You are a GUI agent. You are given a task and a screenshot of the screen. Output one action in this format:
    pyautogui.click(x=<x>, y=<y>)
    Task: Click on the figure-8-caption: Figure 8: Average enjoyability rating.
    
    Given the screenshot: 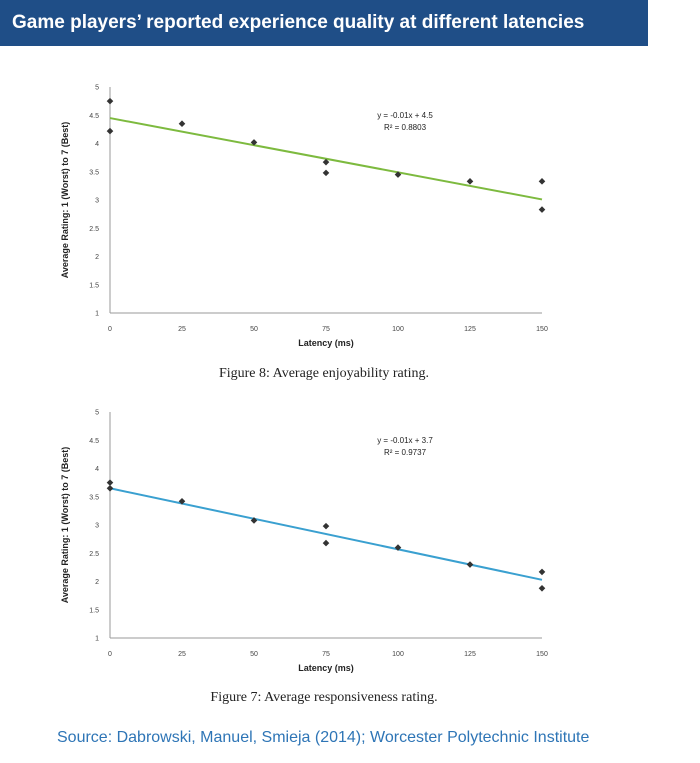 What is the action you would take?
    pyautogui.click(x=324, y=373)
    